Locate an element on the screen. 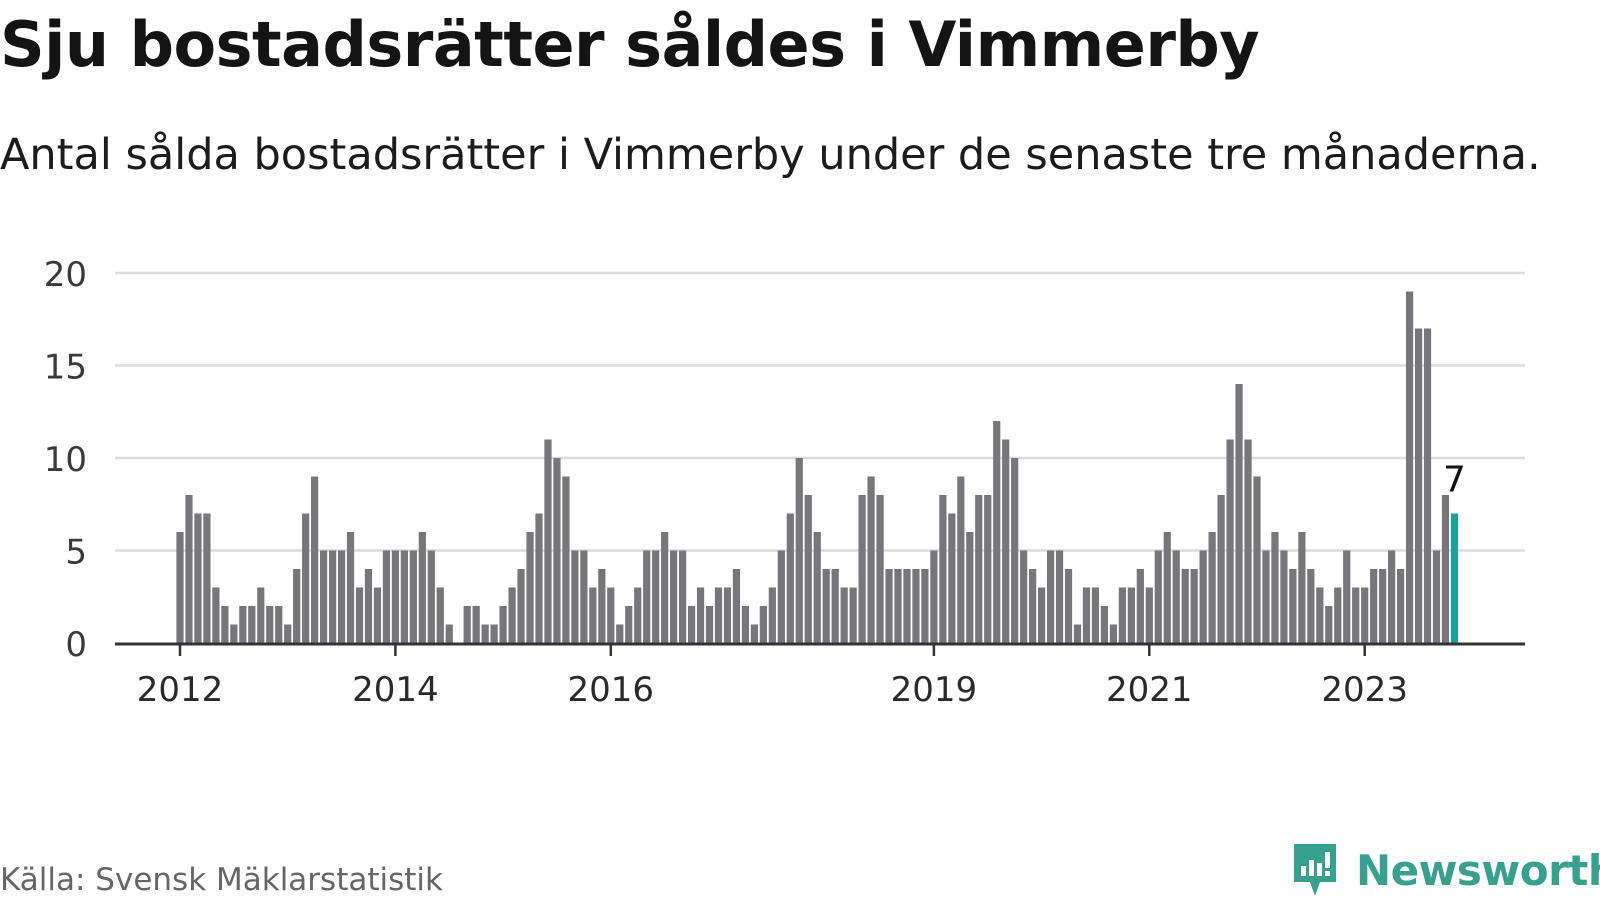  x-tick-label: 2023 is located at coordinates (1364, 690).